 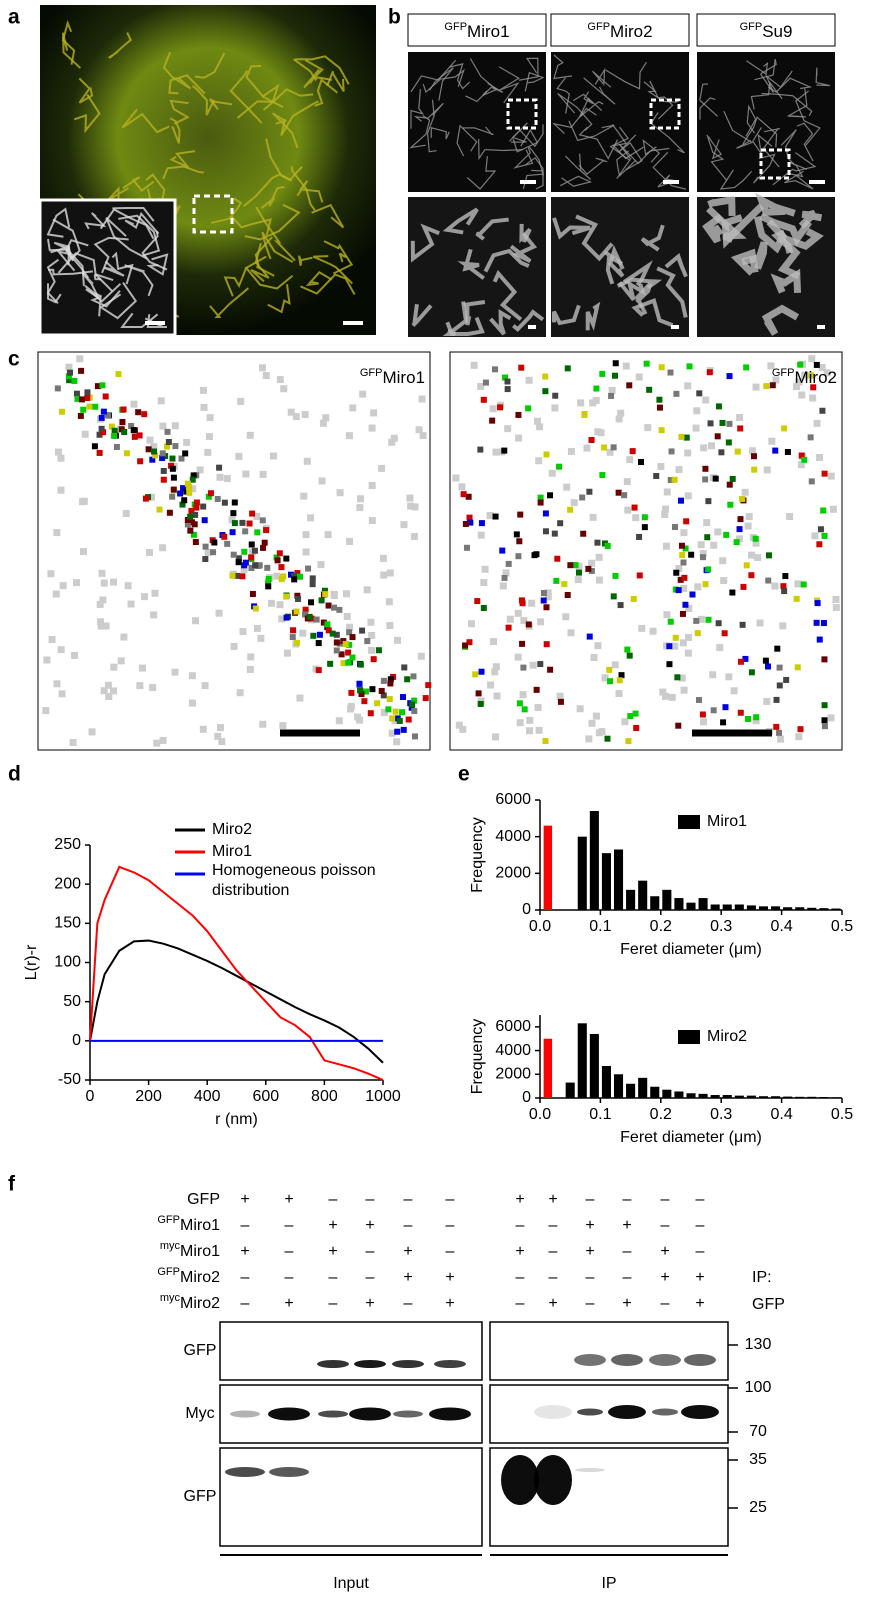 What do you see at coordinates (842, 1114) in the screenshot?
I see `x-tick-label: 0.5` at bounding box center [842, 1114].